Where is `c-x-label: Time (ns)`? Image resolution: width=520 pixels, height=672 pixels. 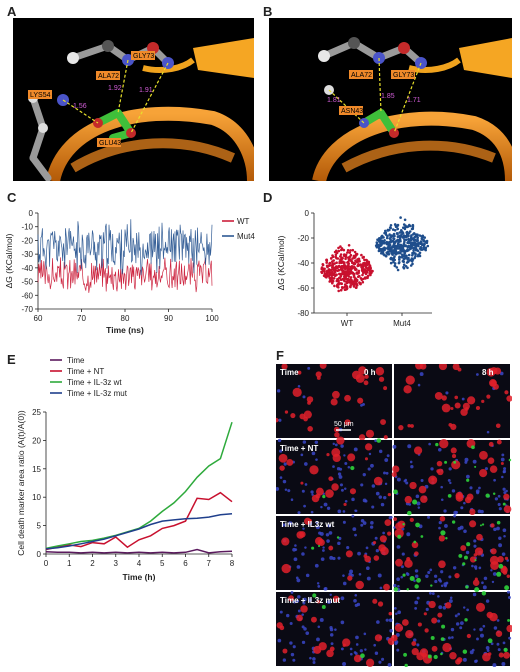
c-x-label: Time (ns) is located at coordinates (125, 330).